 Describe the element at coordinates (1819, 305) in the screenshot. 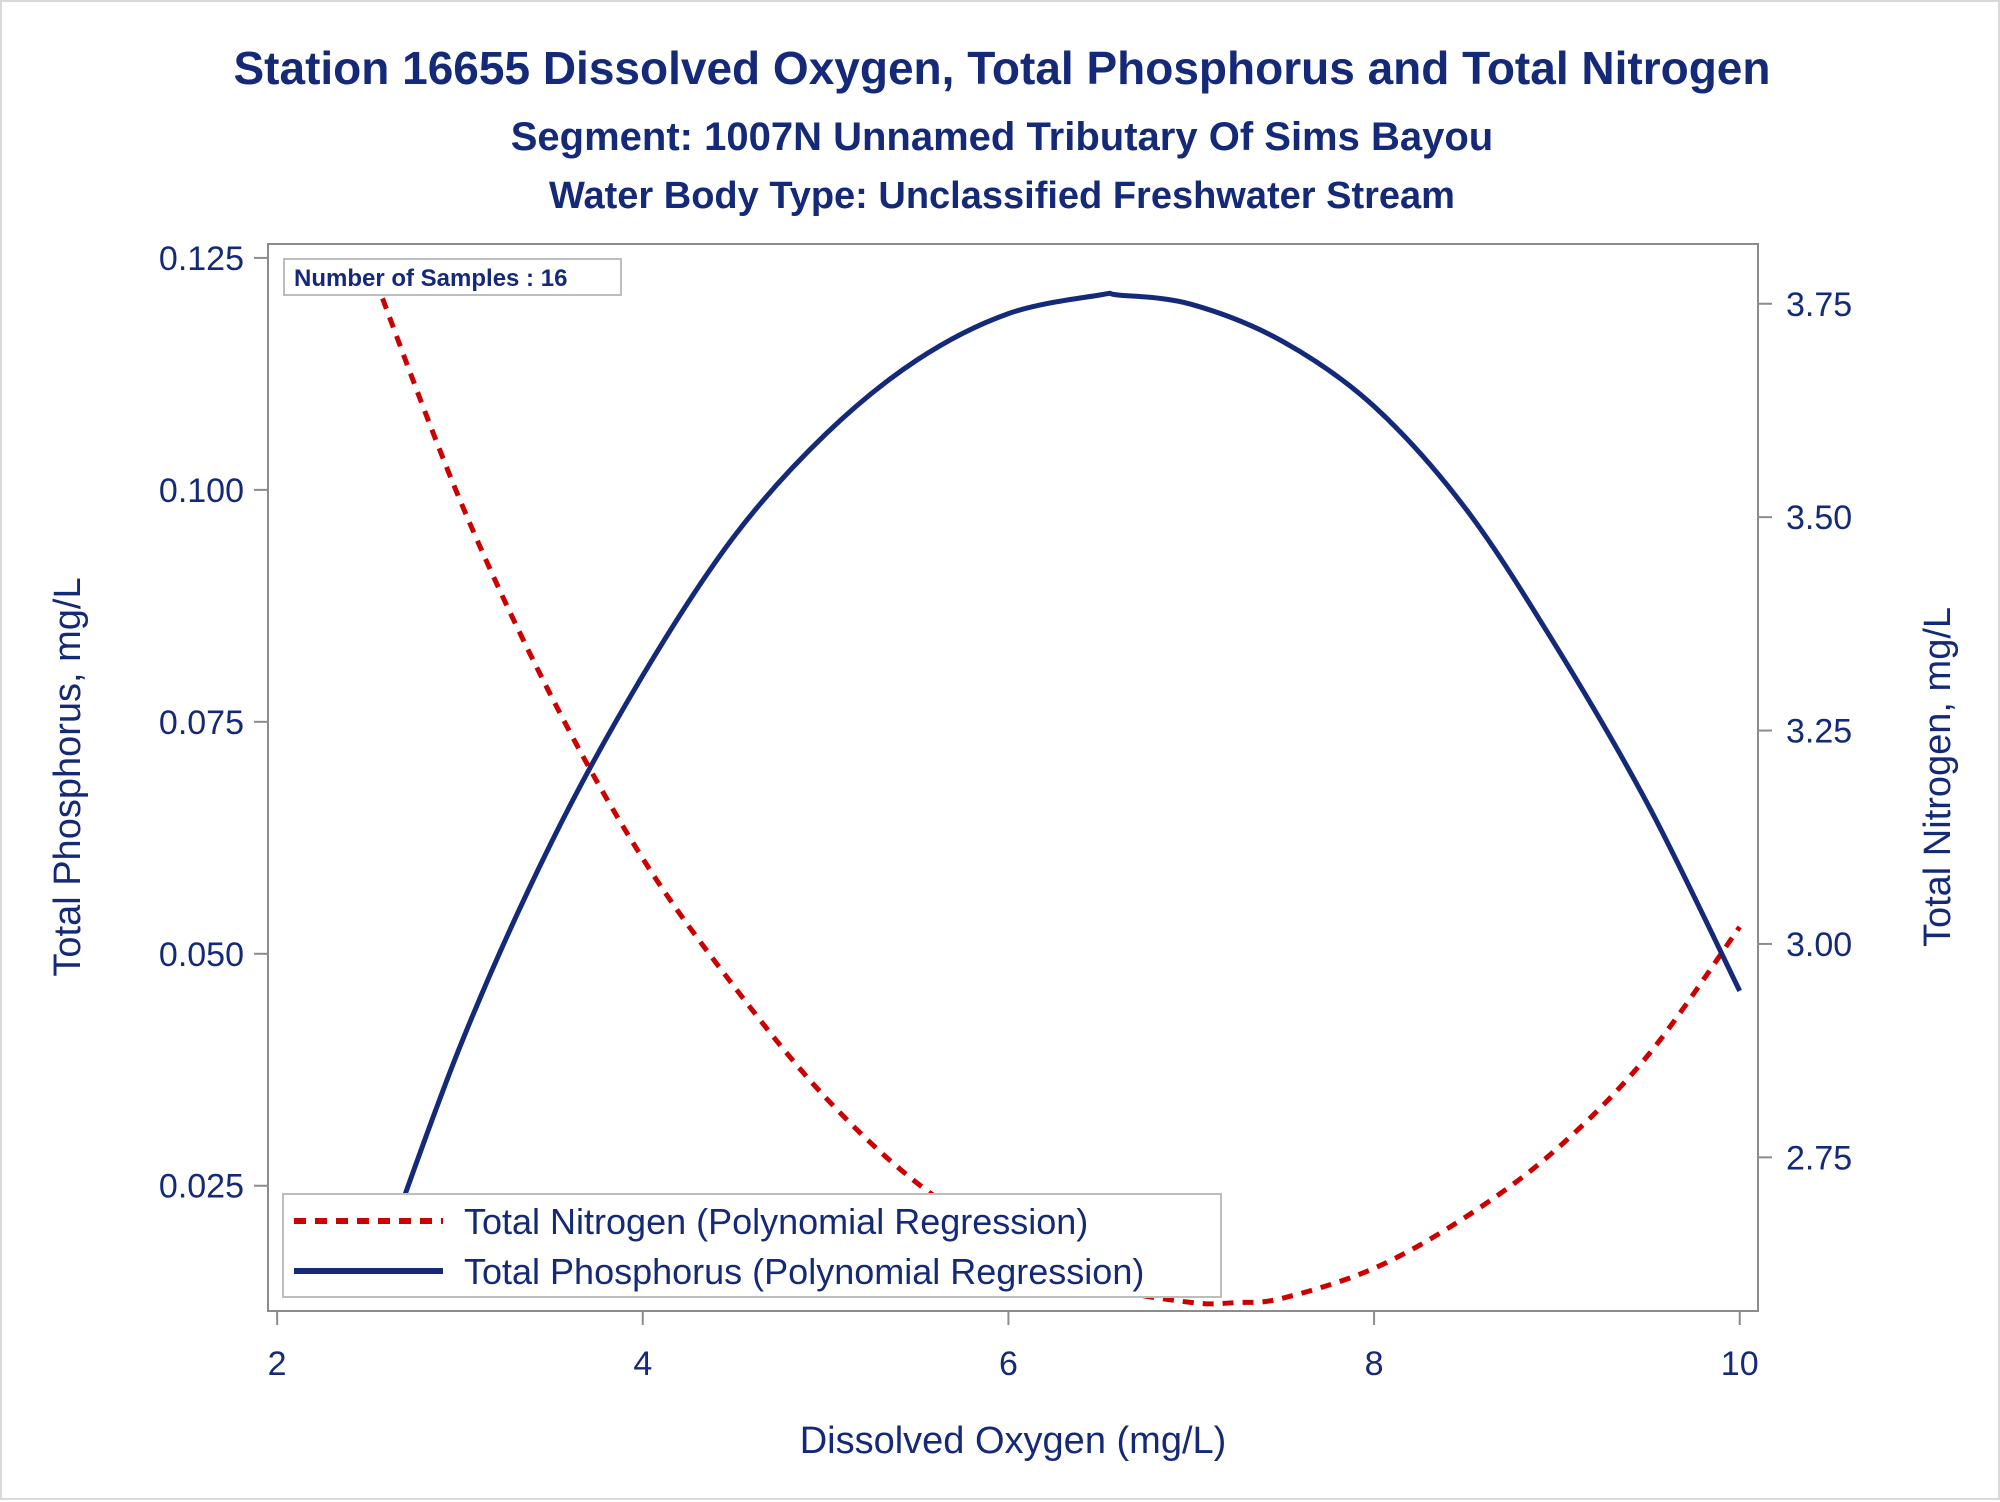

I see `y-right-tick-label: 3.75` at that location.